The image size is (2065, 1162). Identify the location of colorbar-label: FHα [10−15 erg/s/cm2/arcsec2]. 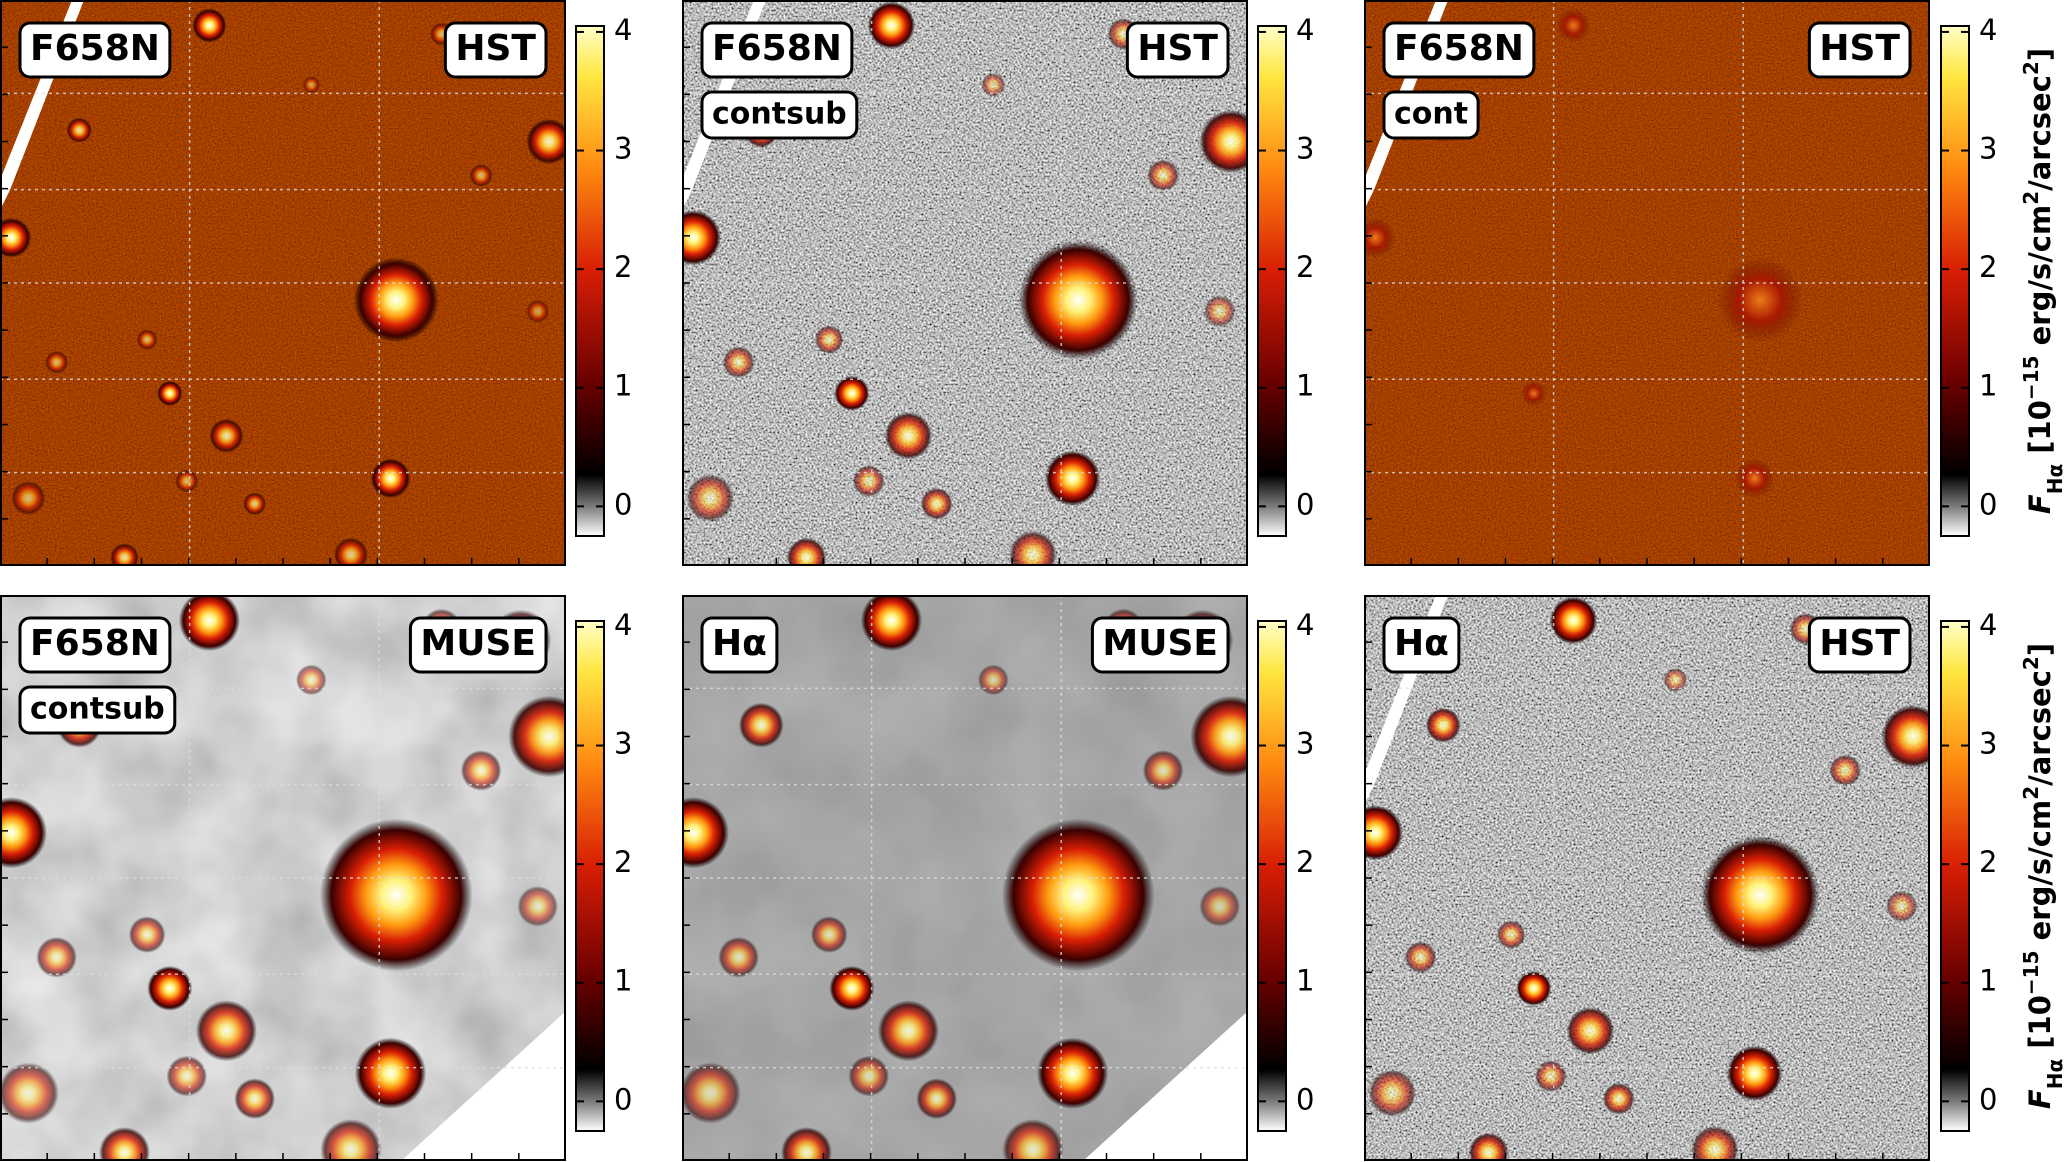
(2042, 281).